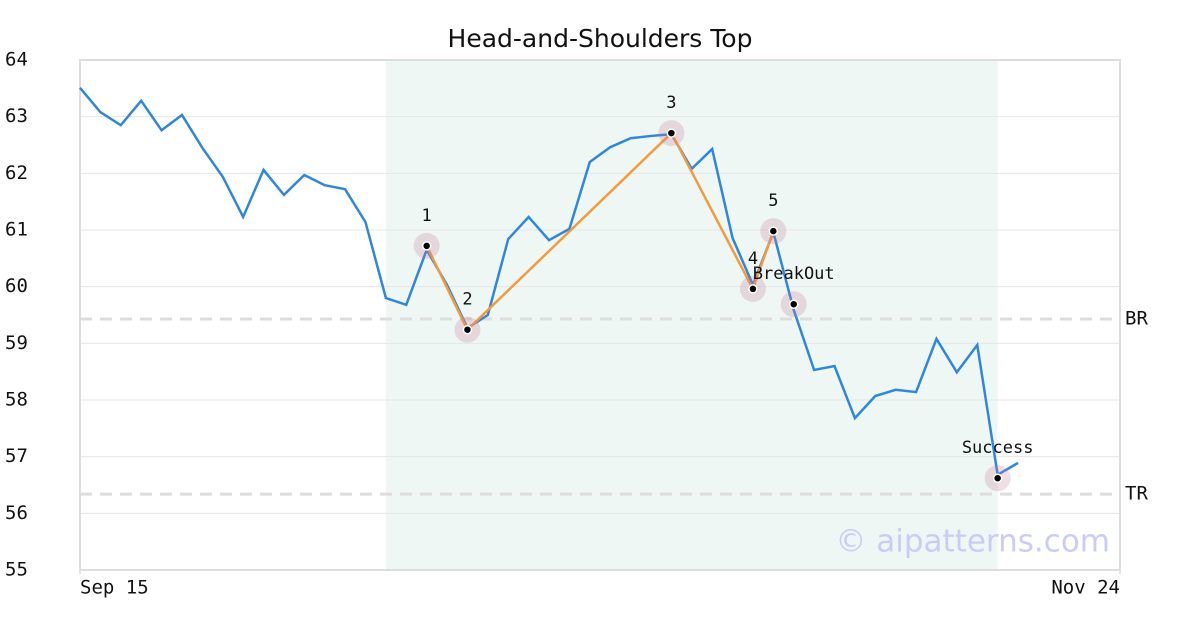 The height and width of the screenshot is (630, 1200). Describe the element at coordinates (753, 259) in the screenshot. I see `pattern-label: 4` at that location.